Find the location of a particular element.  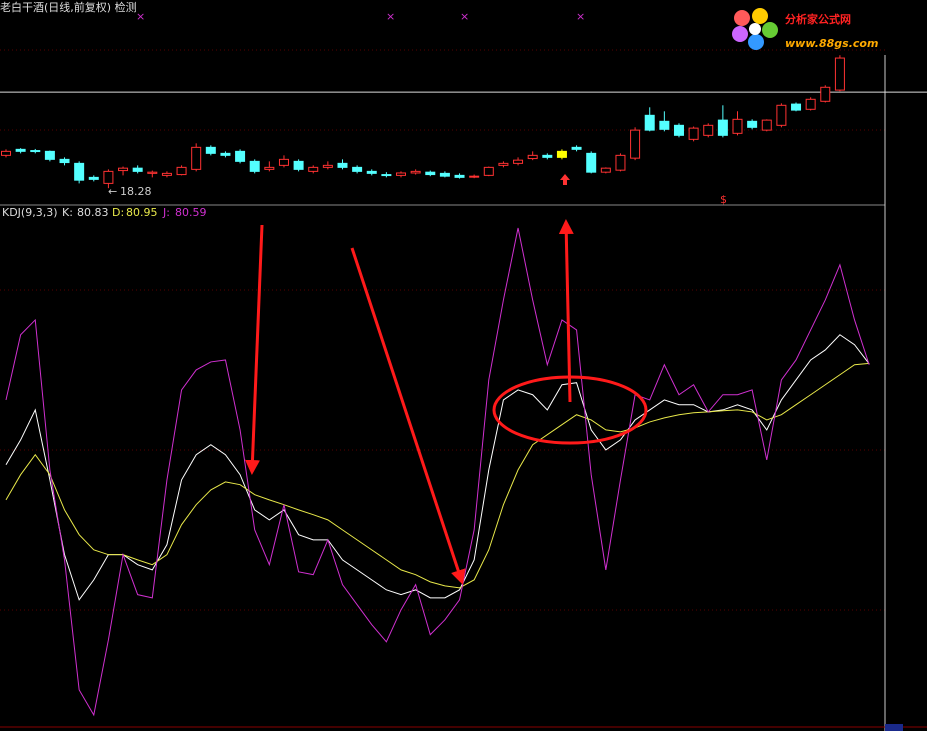

legend-value: 80.95 is located at coordinates (142, 212).